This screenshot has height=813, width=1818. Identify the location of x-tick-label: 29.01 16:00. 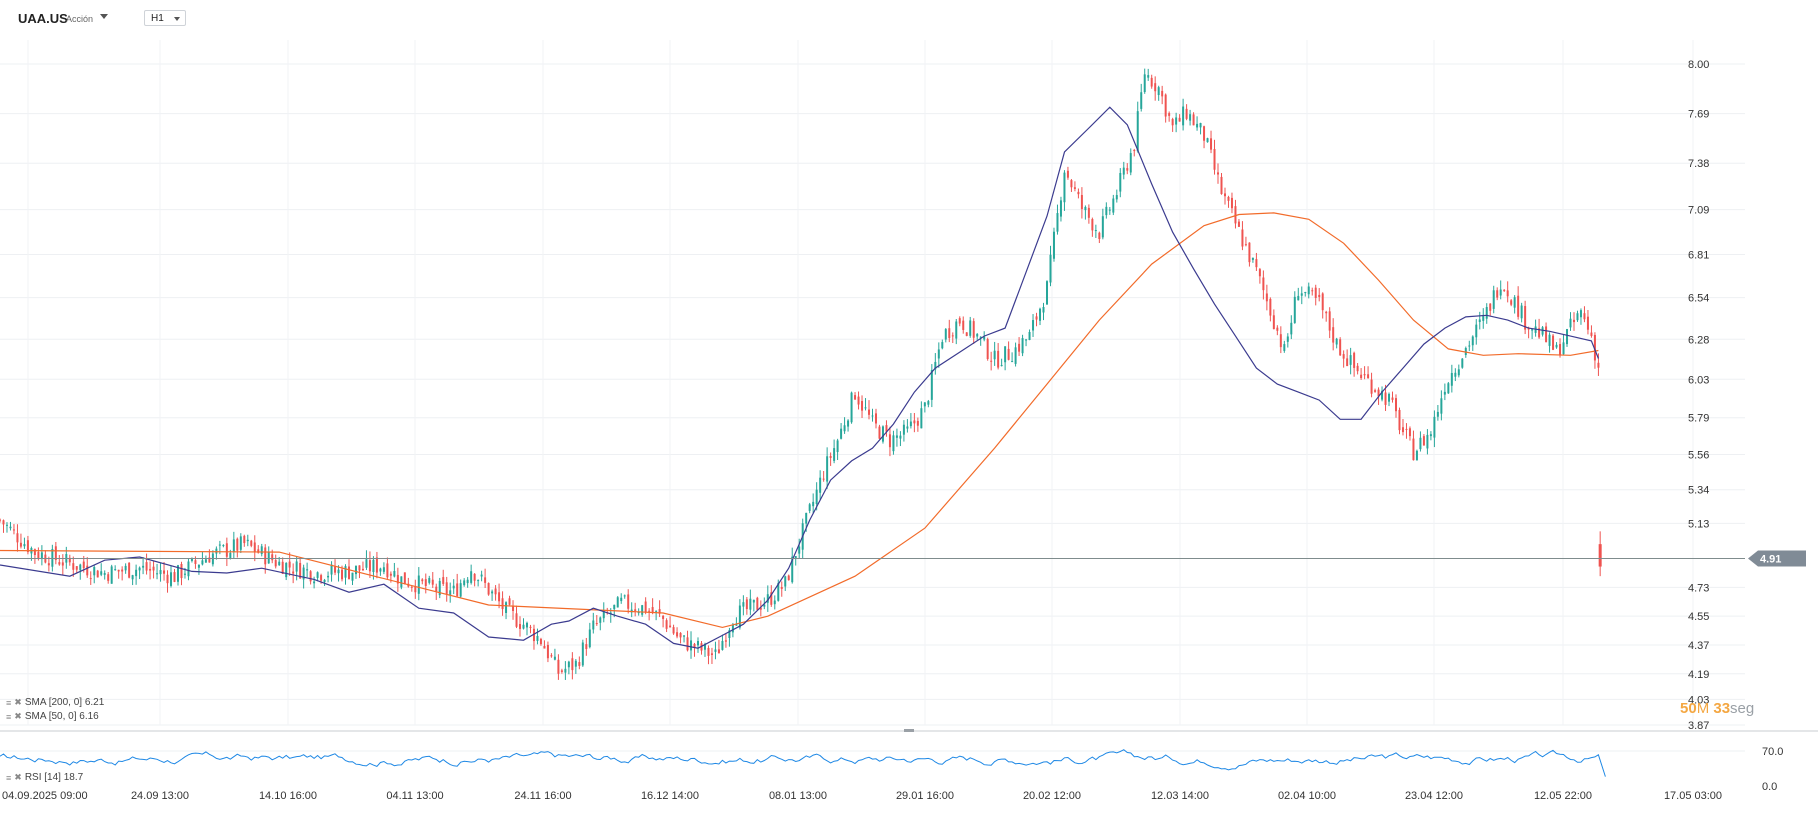
(925, 796).